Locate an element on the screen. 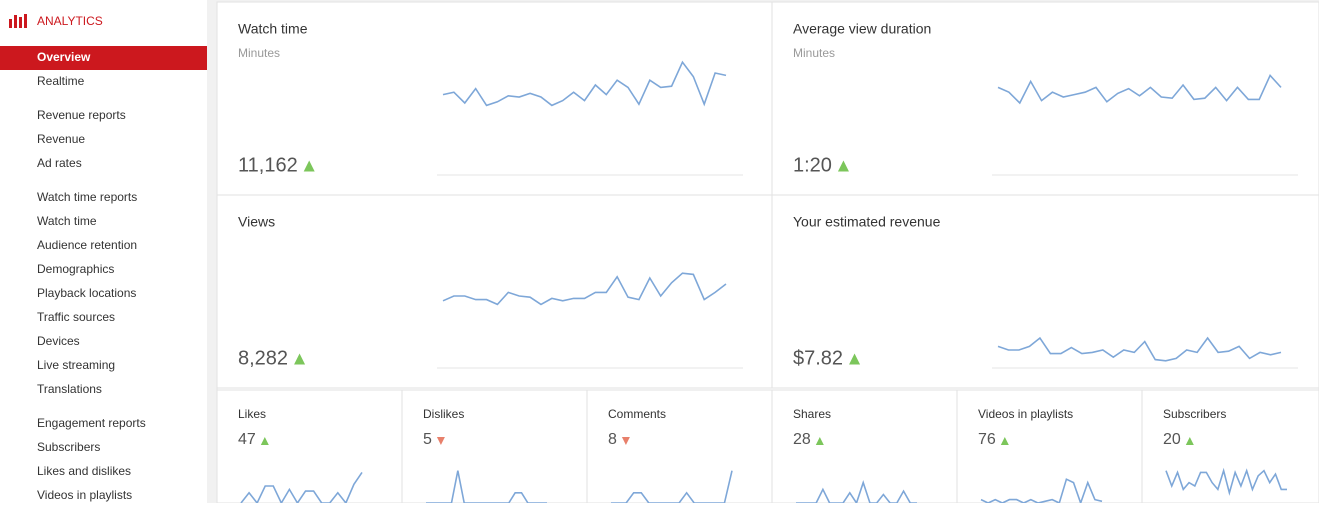  card-title: Dislikes is located at coordinates (443, 414).